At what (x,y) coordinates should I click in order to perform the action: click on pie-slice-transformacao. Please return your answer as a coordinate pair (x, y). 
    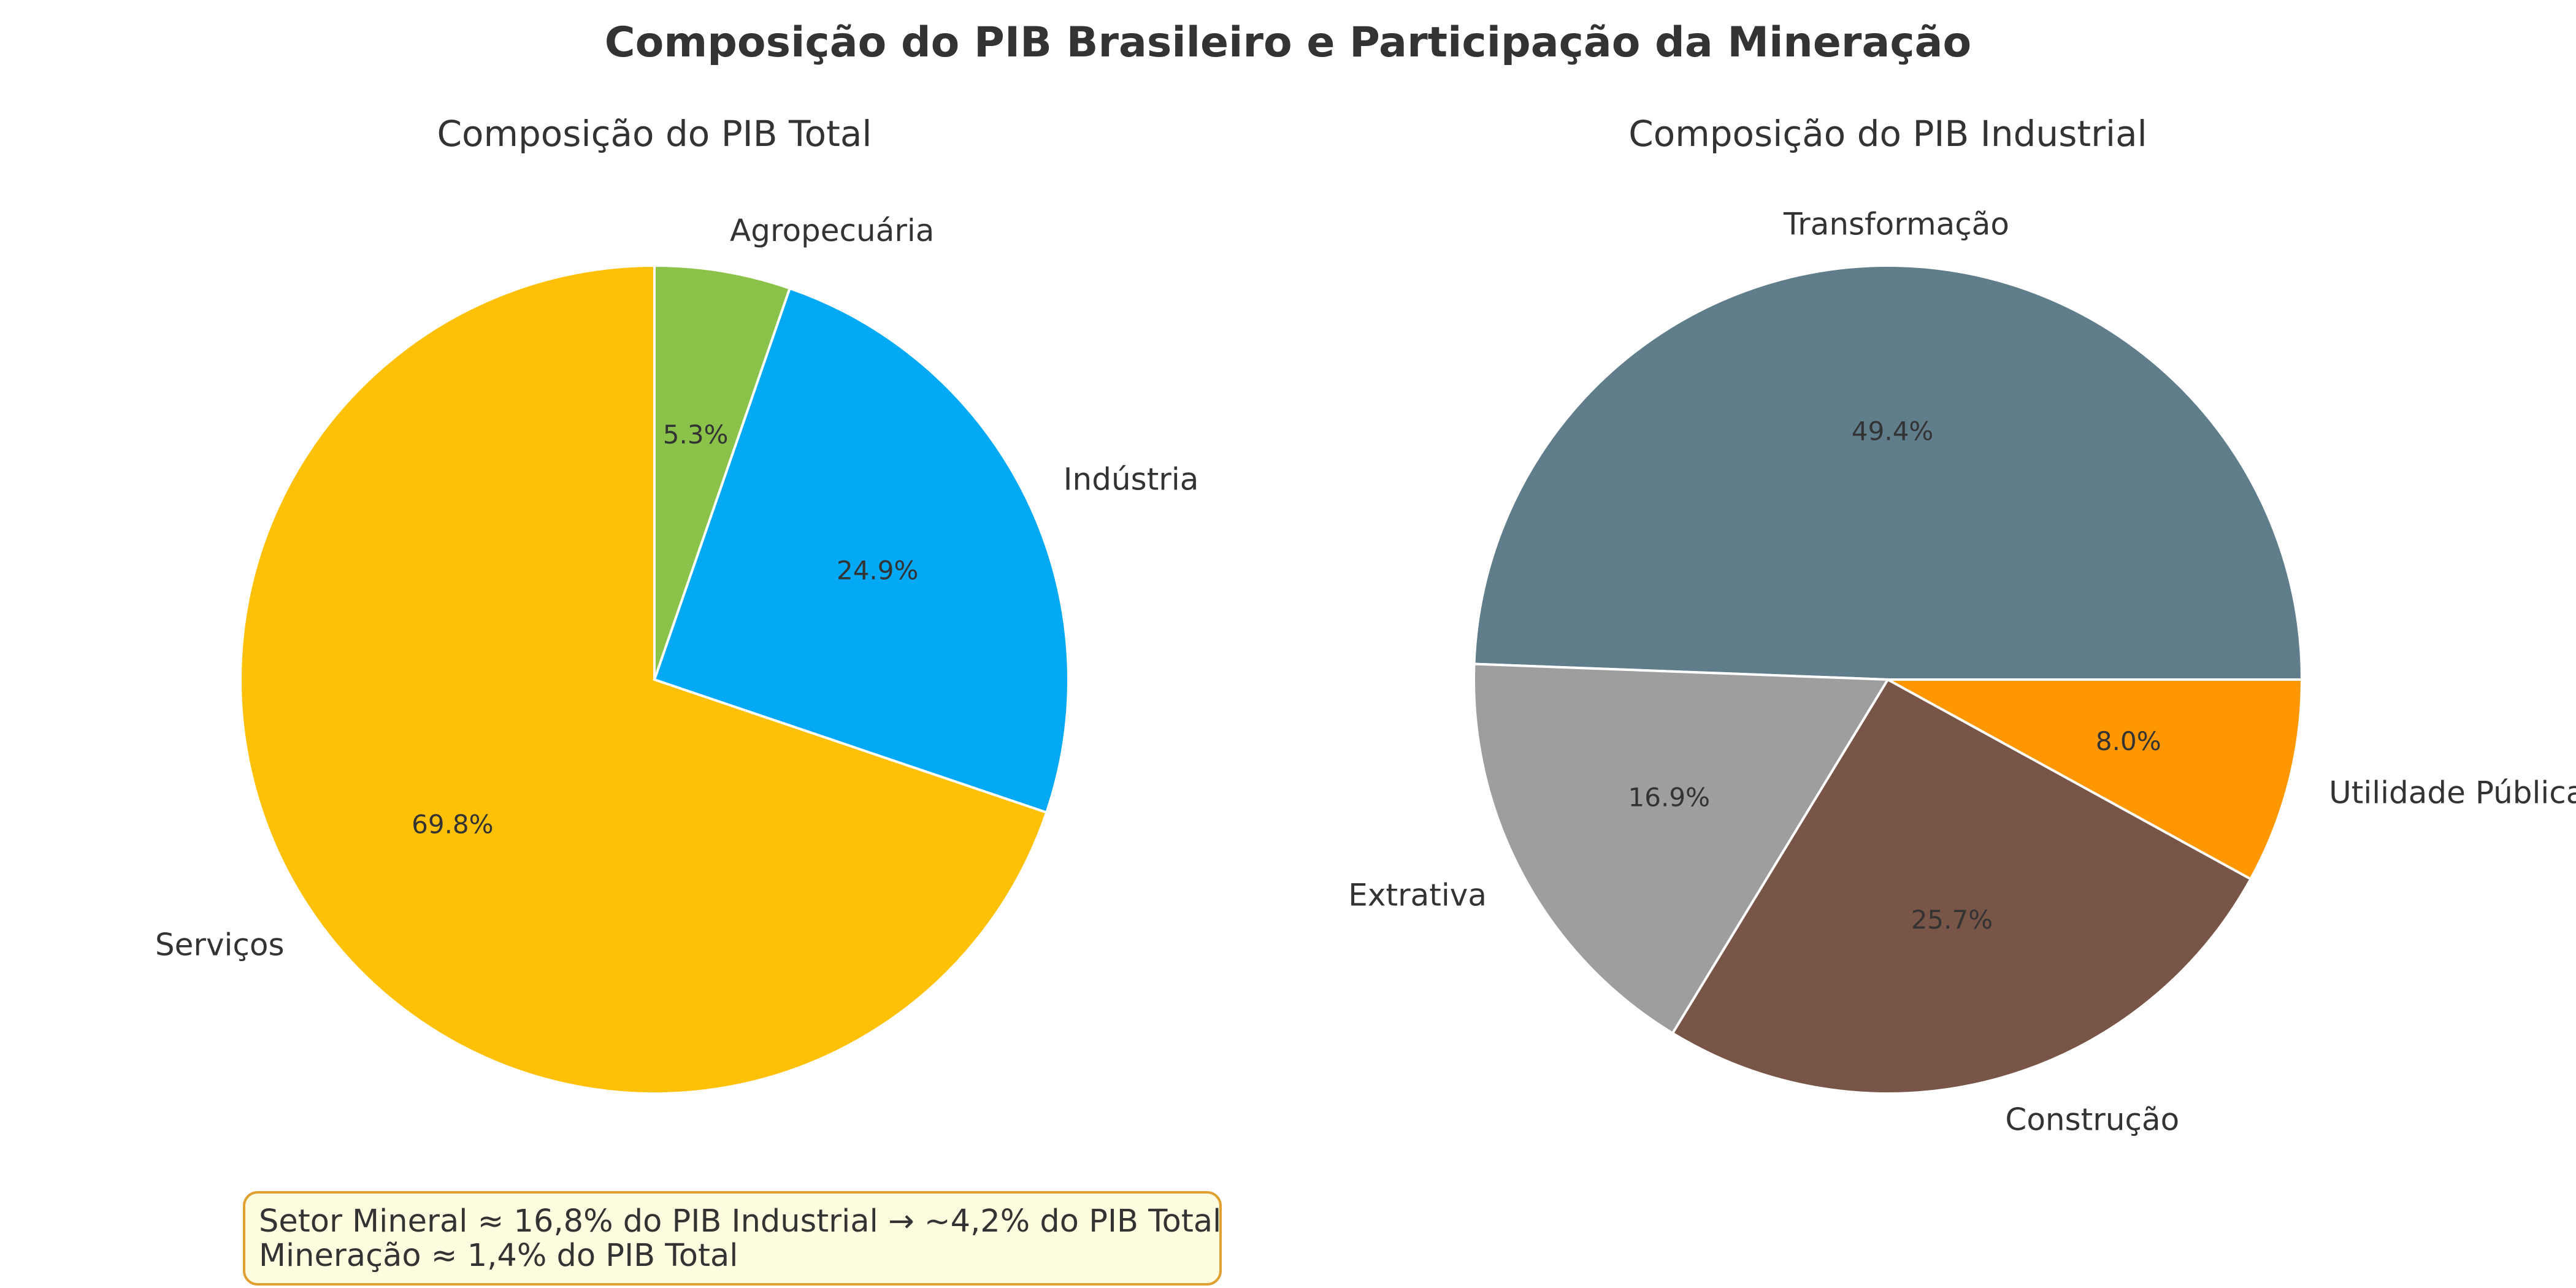
    Looking at the image, I should click on (1888, 472).